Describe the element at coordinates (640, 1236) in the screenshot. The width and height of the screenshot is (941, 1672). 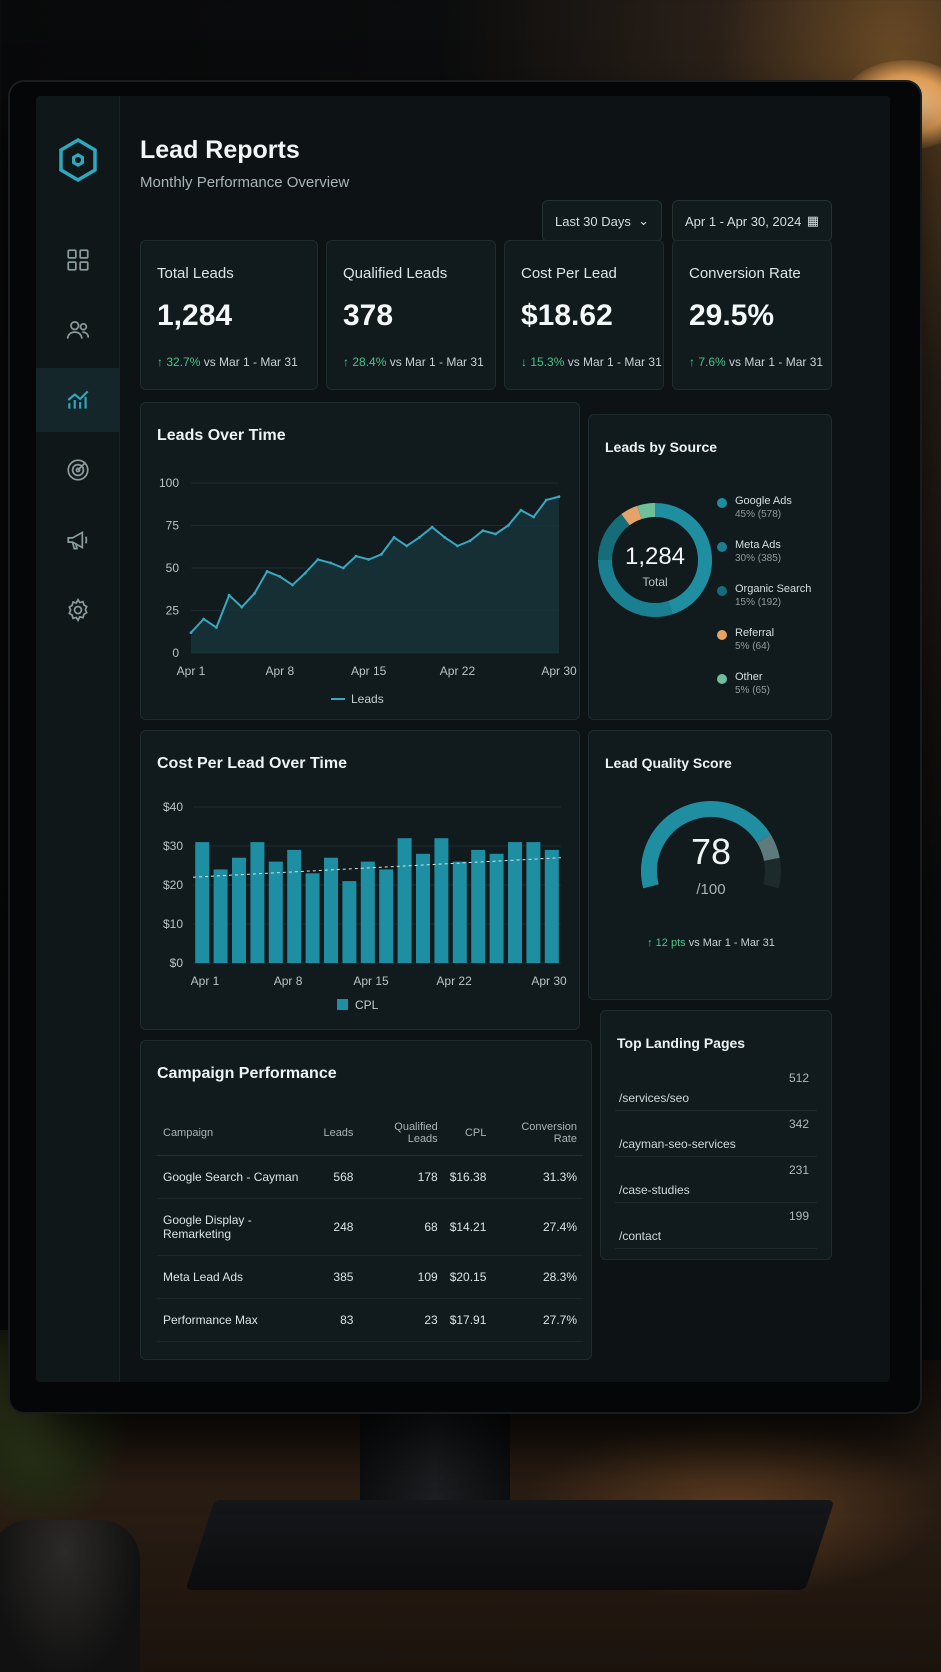
I see `landing-page-path: /contact` at that location.